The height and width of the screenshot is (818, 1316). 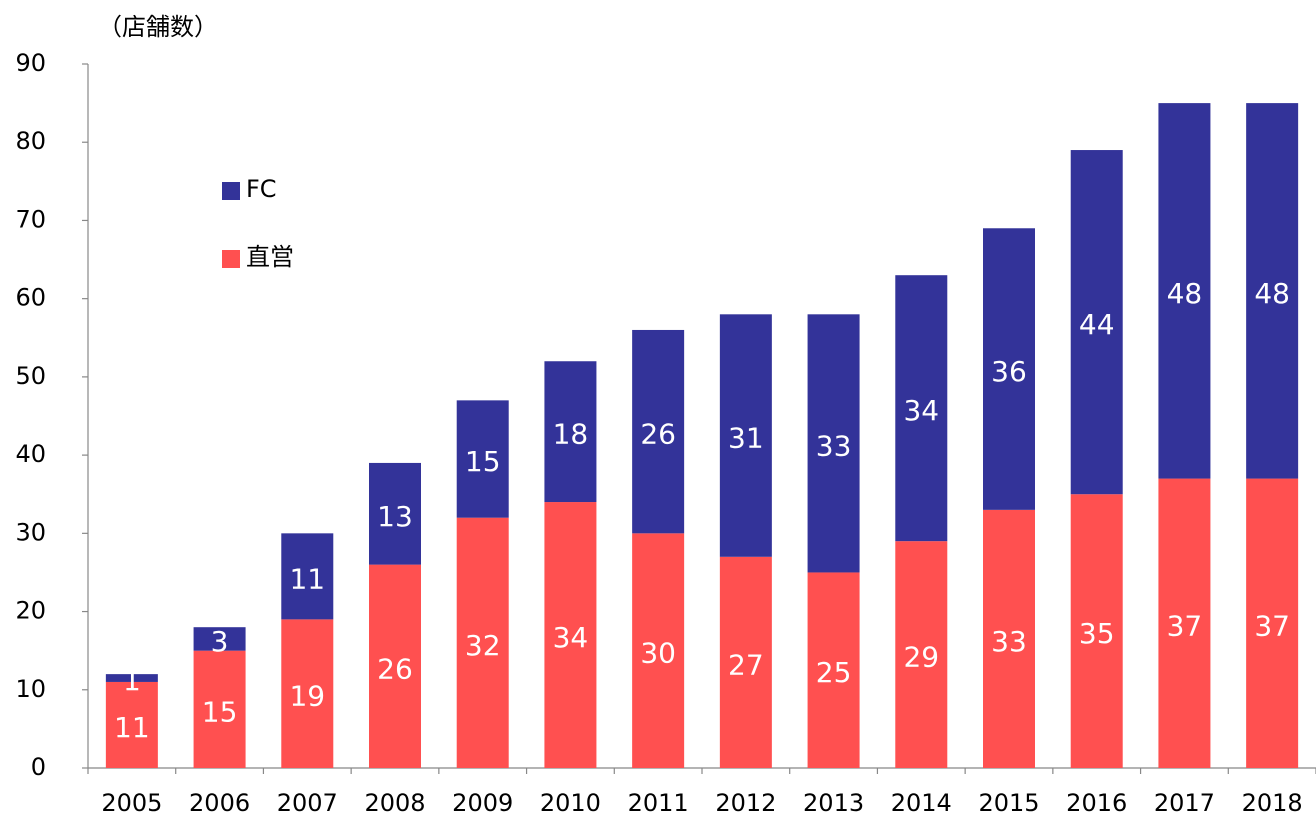 I want to click on x-tick-label: 2012, so click(x=745, y=803).